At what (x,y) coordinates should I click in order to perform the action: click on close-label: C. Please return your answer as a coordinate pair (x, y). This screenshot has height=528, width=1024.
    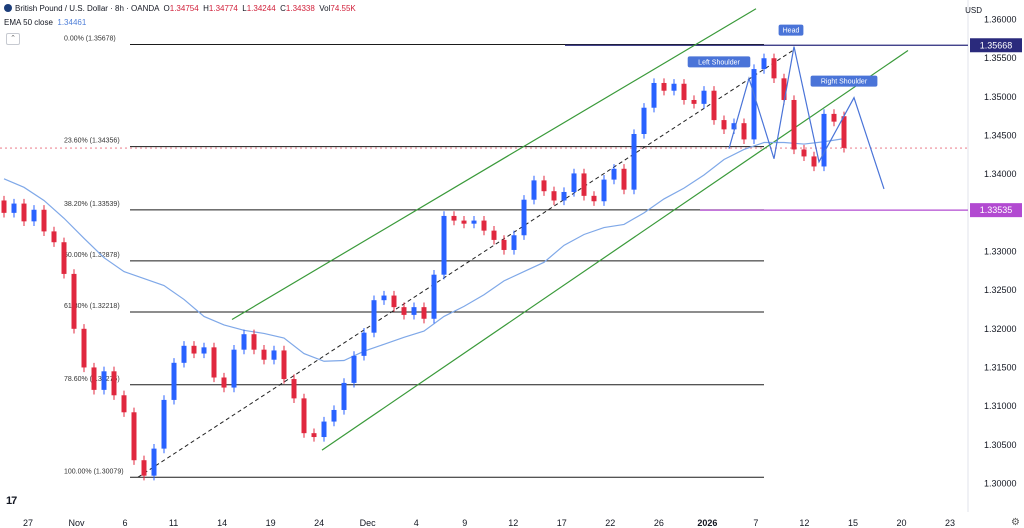
    Looking at the image, I should click on (283, 8).